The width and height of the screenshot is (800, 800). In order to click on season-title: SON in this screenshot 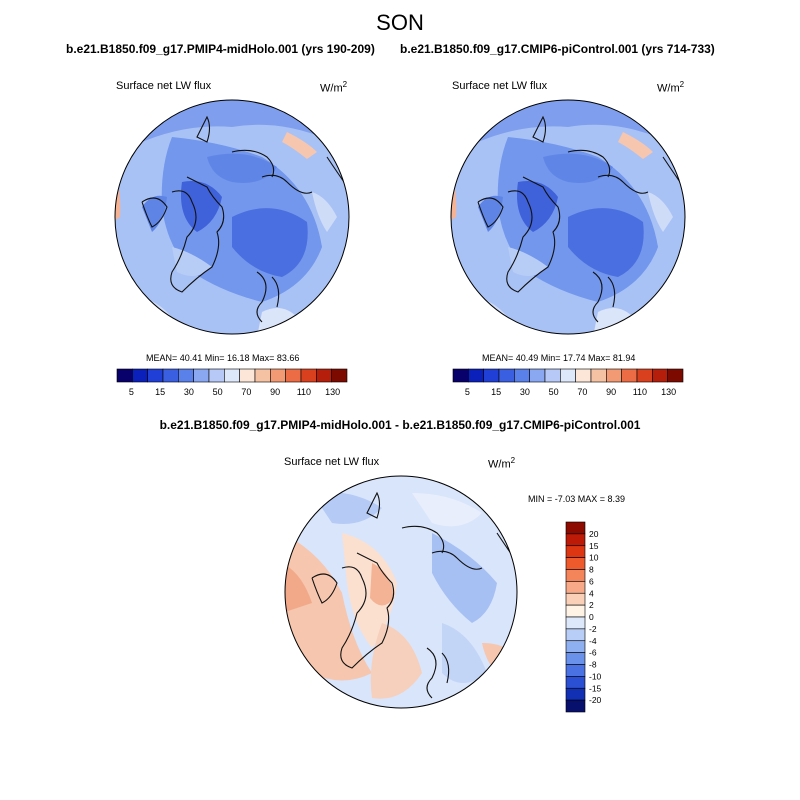, I will do `click(400, 22)`.